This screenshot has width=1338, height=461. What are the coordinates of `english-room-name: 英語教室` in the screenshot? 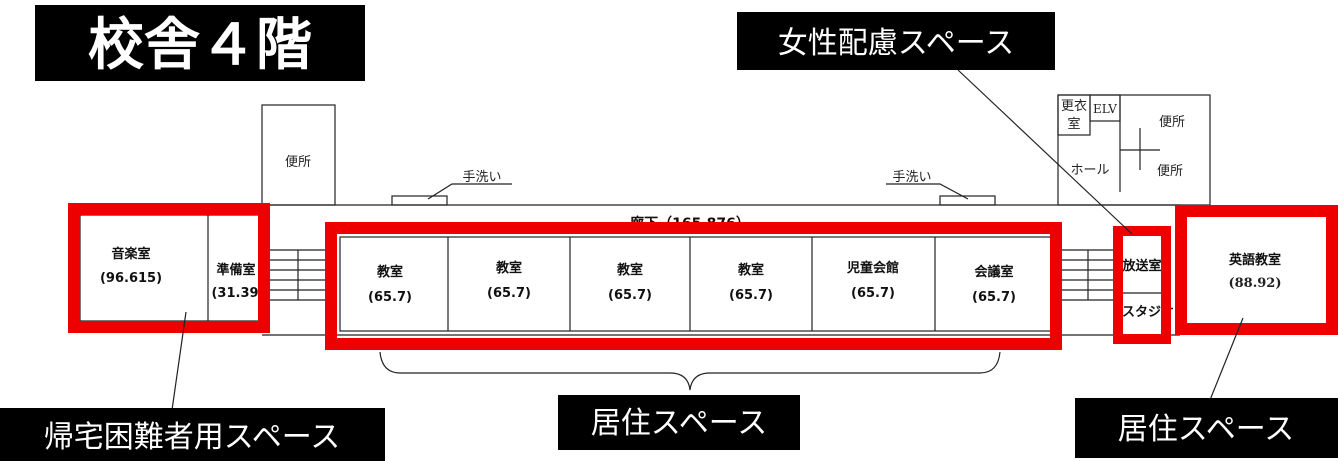 It's located at (1254, 260).